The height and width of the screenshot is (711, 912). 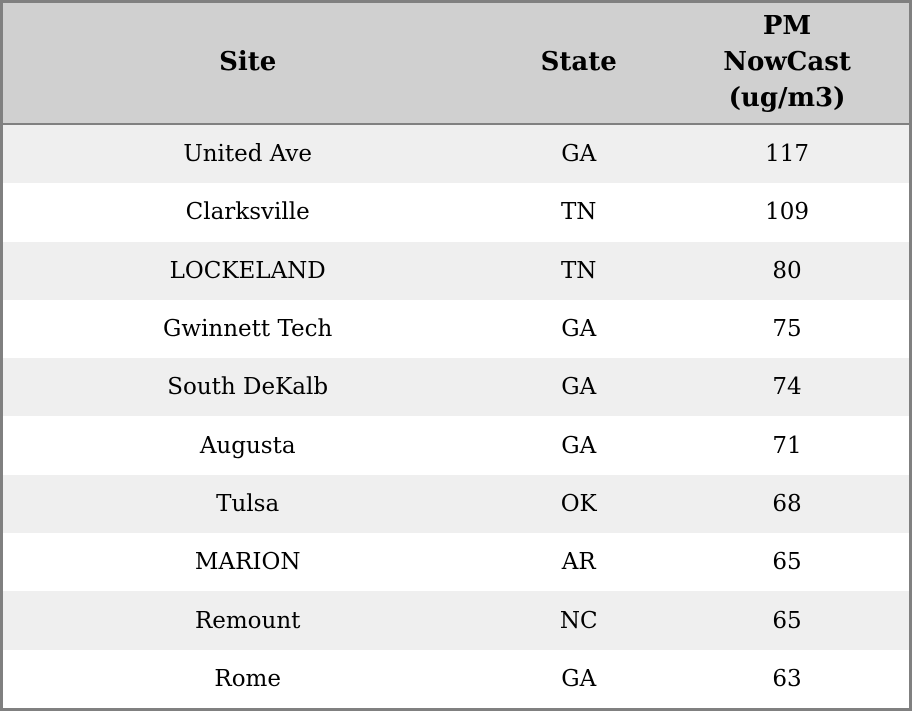 I want to click on column-header-site: Site, so click(x=247, y=63).